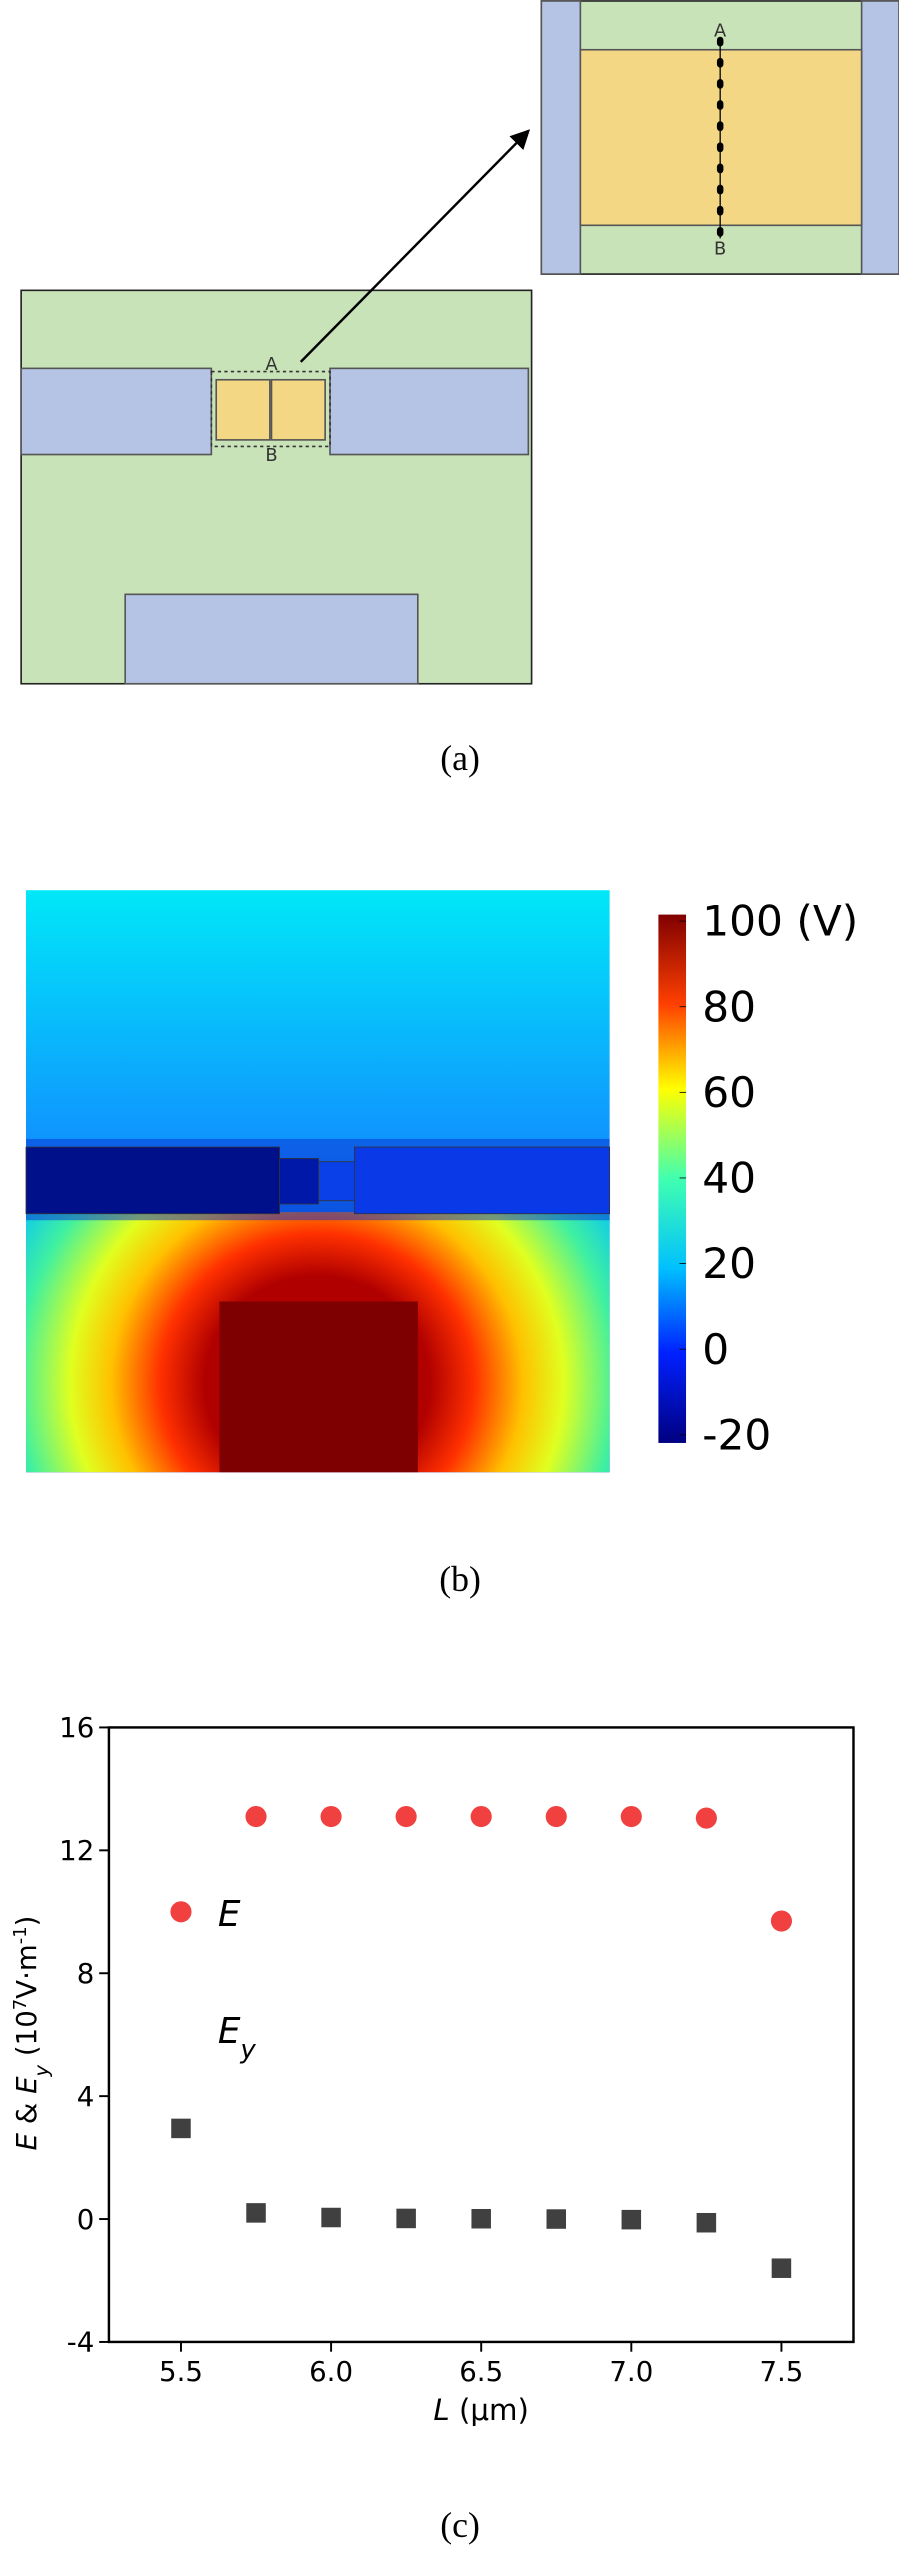 The width and height of the screenshot is (899, 2551). Describe the element at coordinates (415, 246) in the screenshot. I see `arrow` at that location.